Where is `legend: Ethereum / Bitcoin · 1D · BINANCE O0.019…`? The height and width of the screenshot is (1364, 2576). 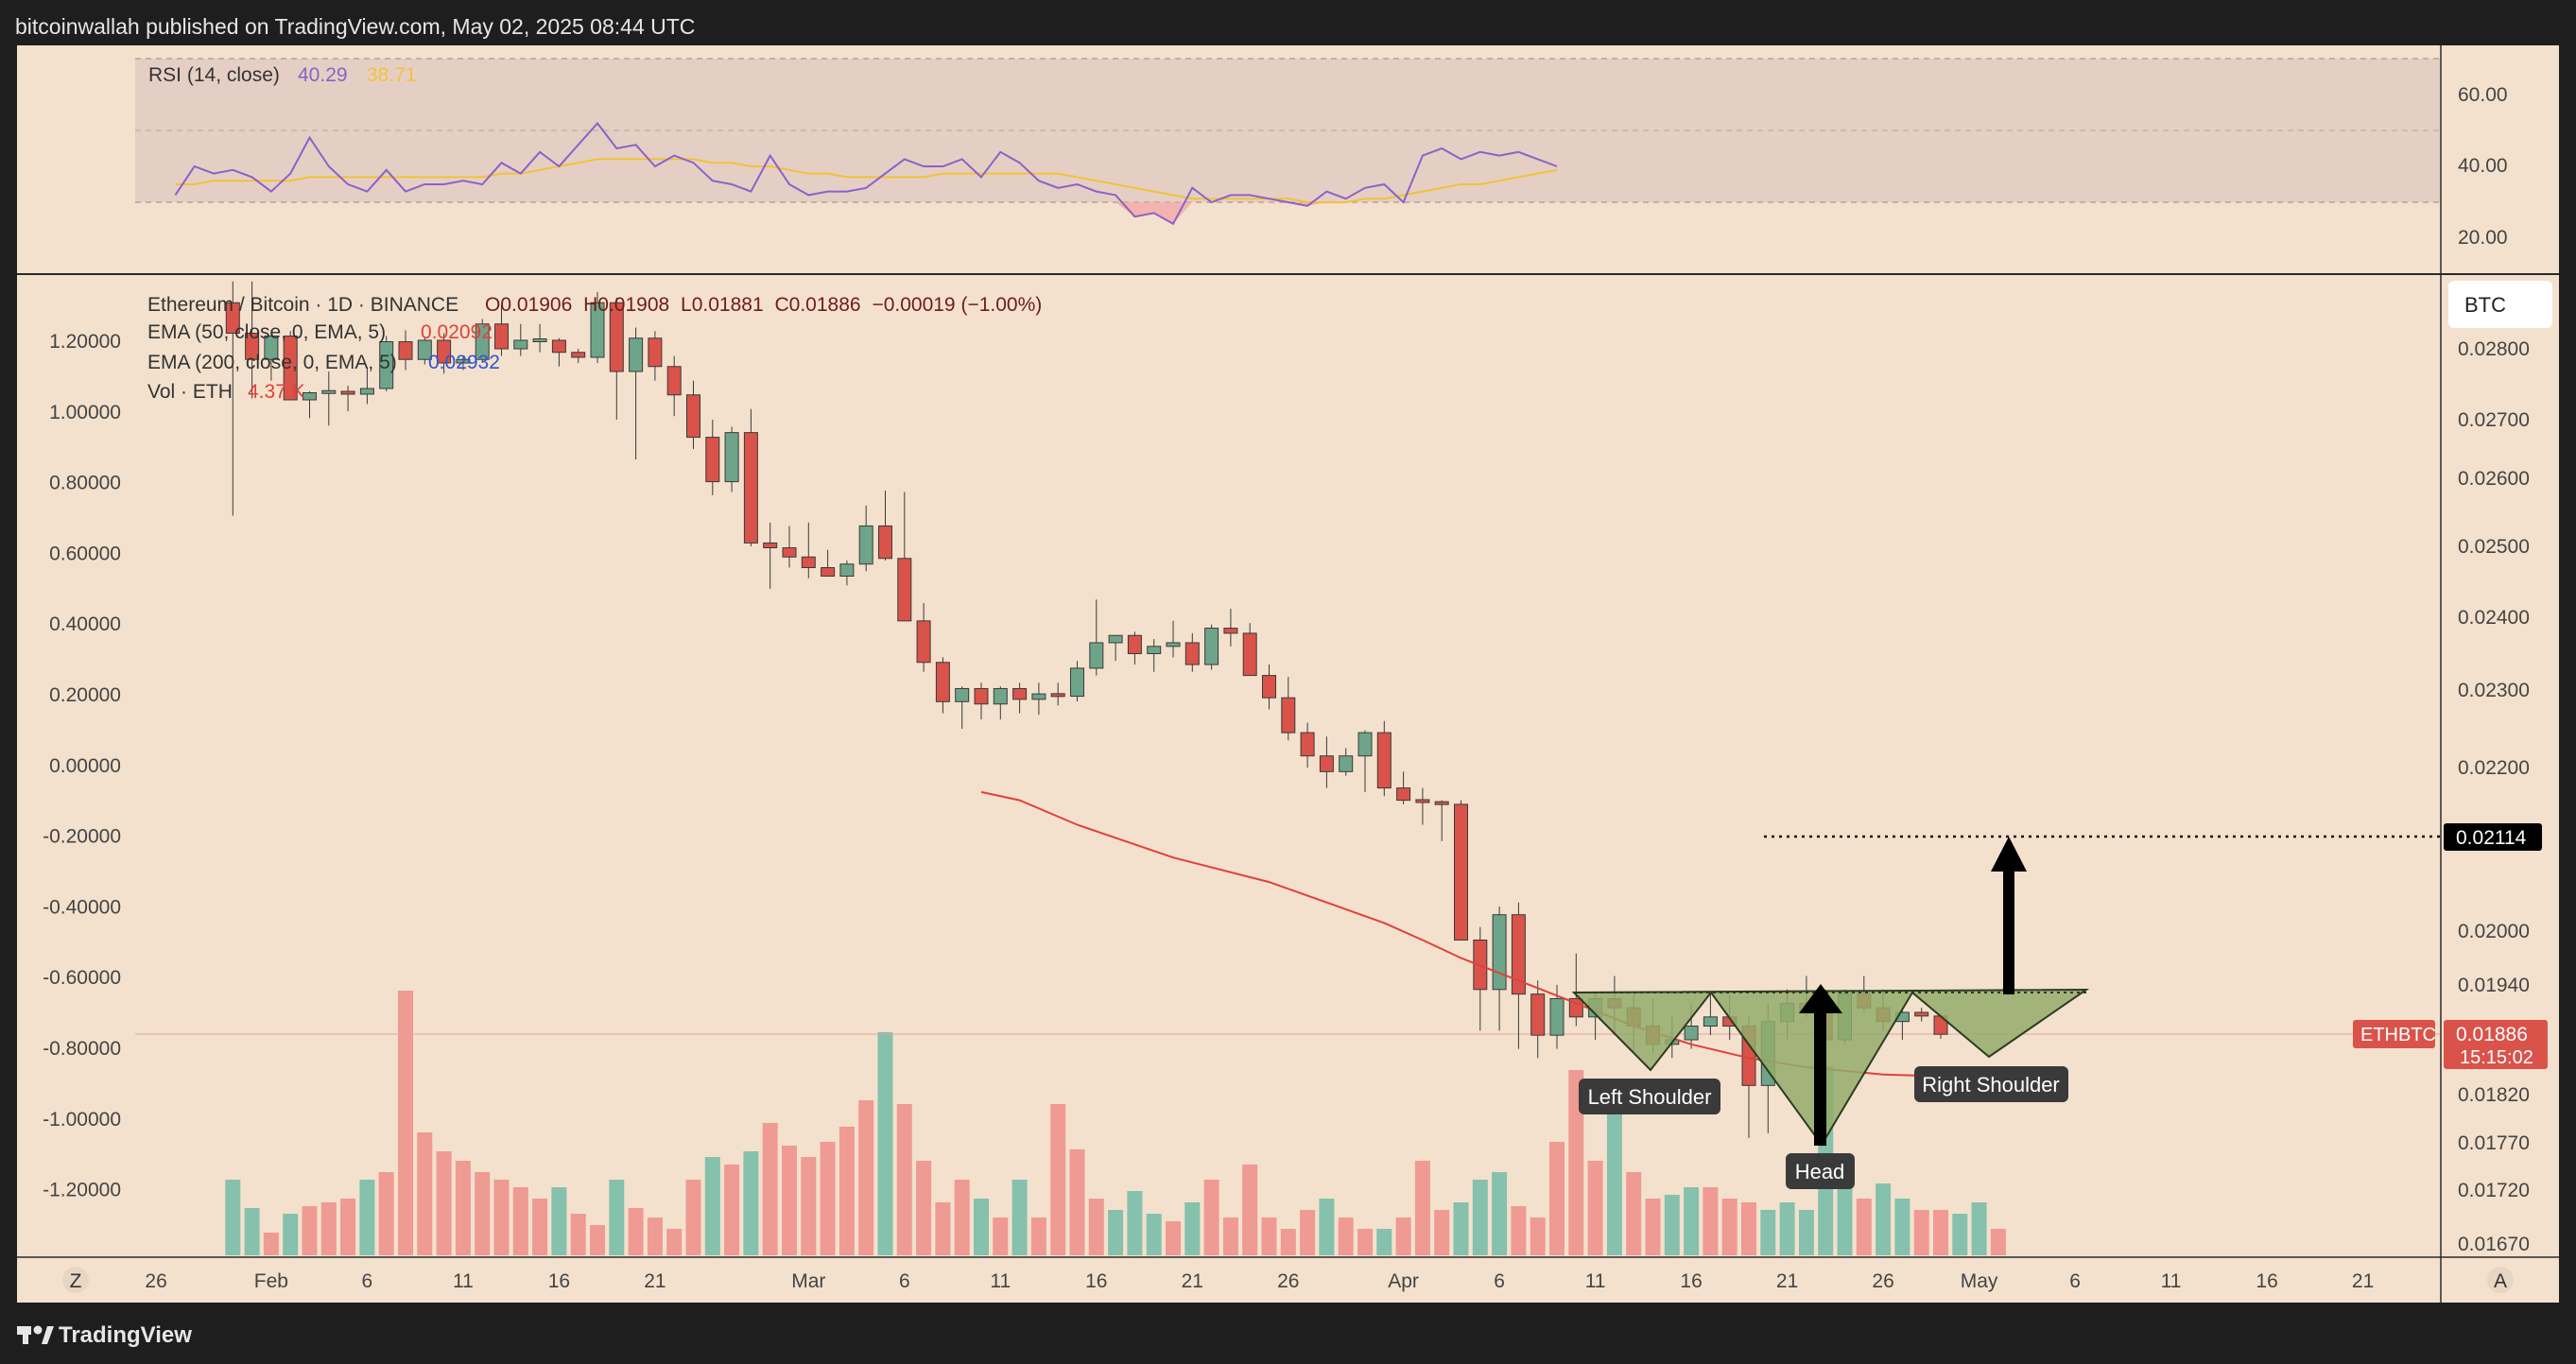
legend: Ethereum / Bitcoin · 1D · BINANCE O0.019… is located at coordinates (595, 348).